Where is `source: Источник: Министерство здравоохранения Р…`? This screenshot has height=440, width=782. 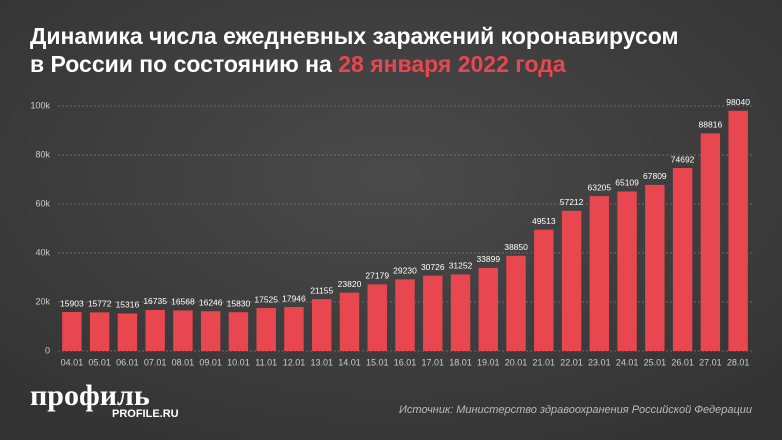 source: Источник: Министерство здравоохранения Р… is located at coordinates (575, 410).